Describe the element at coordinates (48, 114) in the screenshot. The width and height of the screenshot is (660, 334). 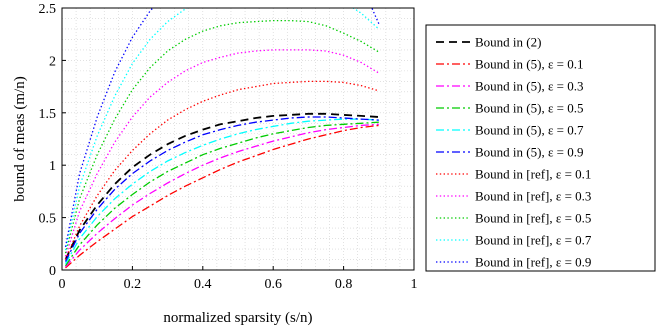
I see `y-tick-label: 1.5` at that location.